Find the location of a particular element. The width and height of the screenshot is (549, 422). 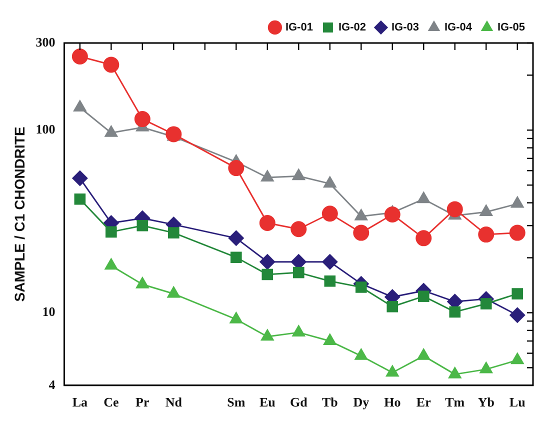

y-axis-title: SAMPLE / C1 CHONDRITE is located at coordinates (19, 214).